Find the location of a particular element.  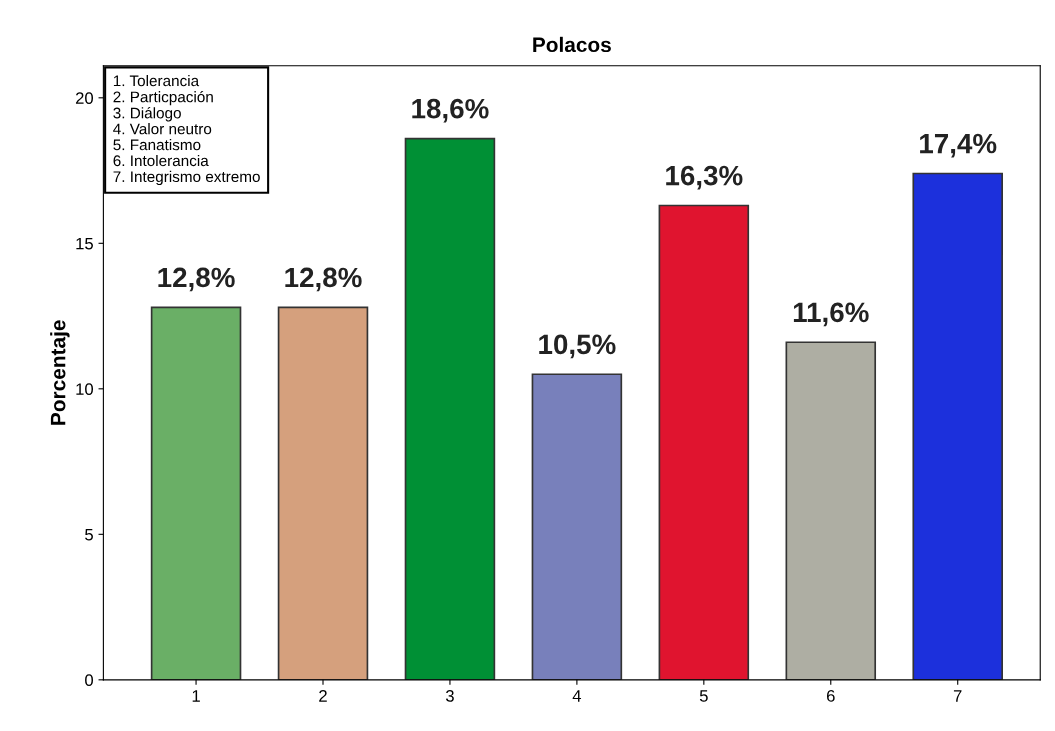

y-tick-label: 0 is located at coordinates (89, 680).